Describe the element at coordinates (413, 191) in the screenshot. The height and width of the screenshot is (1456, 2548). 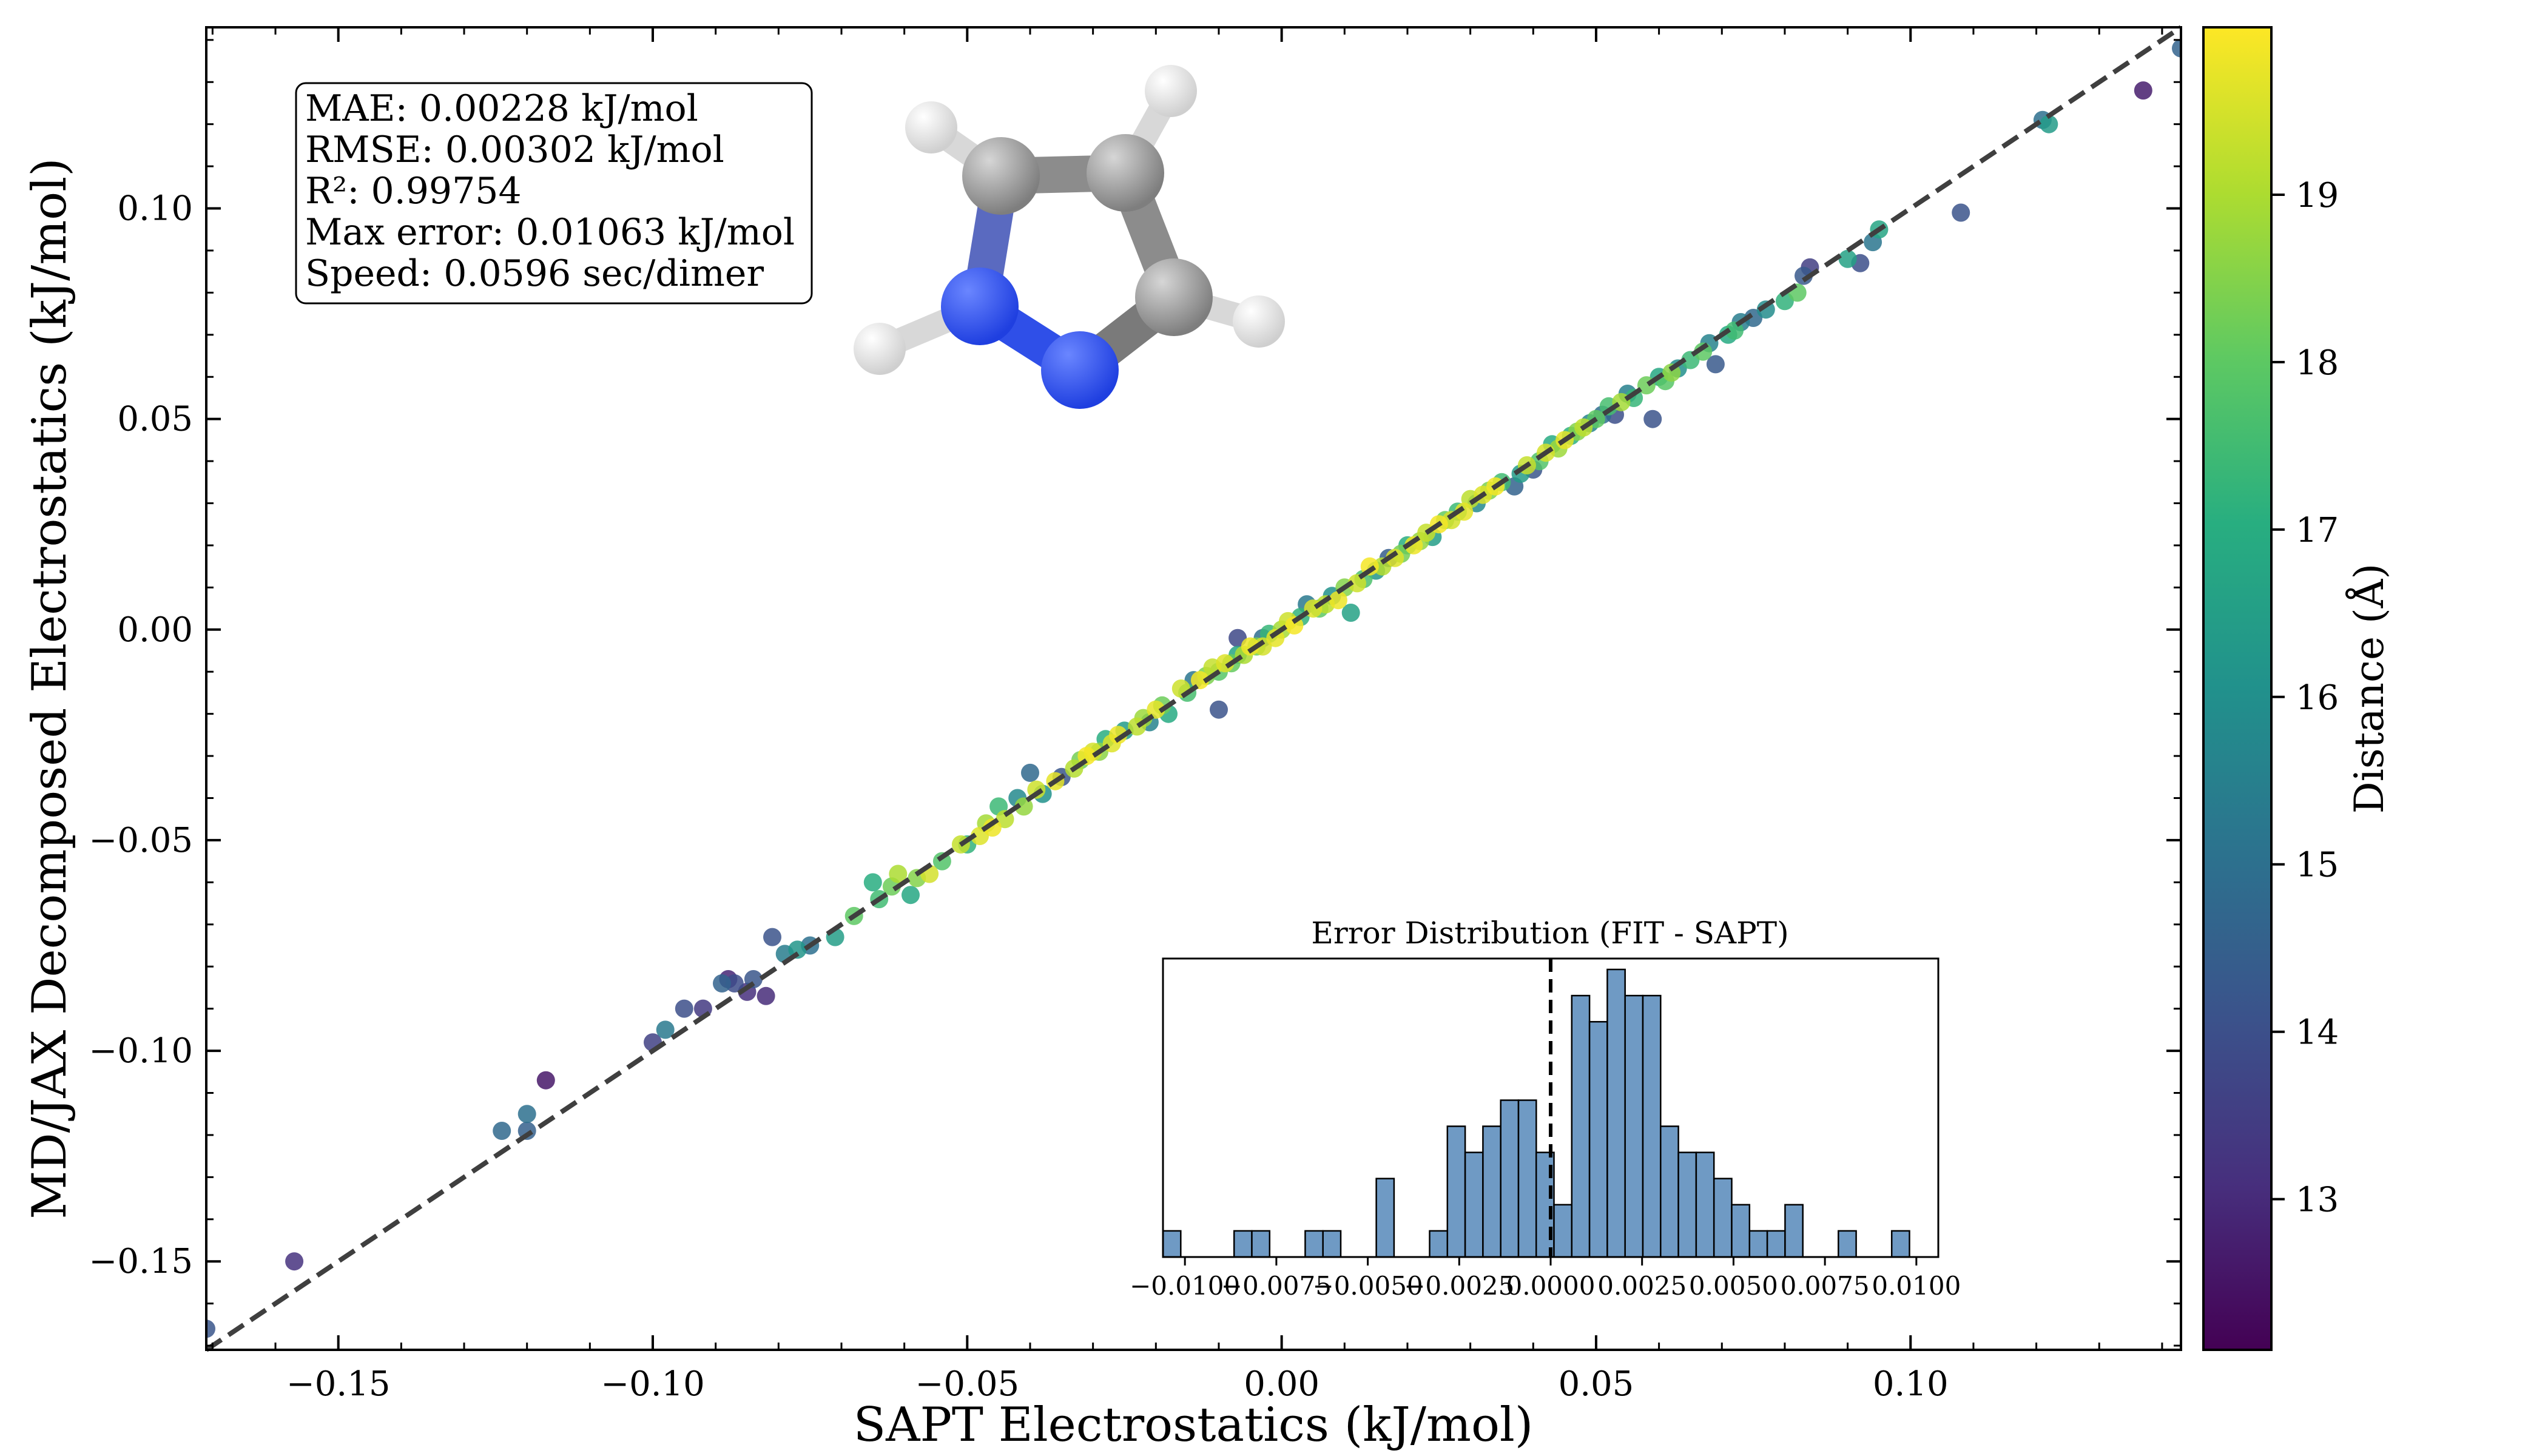
I see `stats-r2: R²: 0.99754` at that location.